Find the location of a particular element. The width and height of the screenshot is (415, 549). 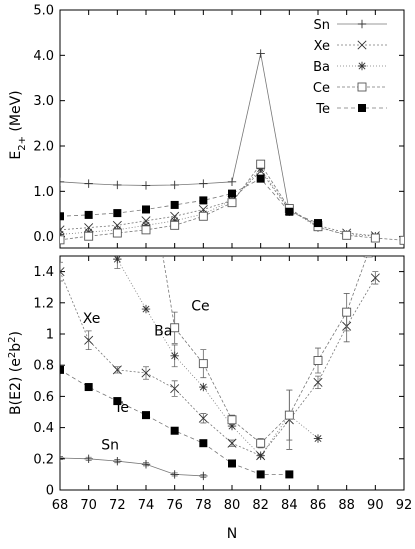

legend-marker-ba is located at coordinates (362, 66).